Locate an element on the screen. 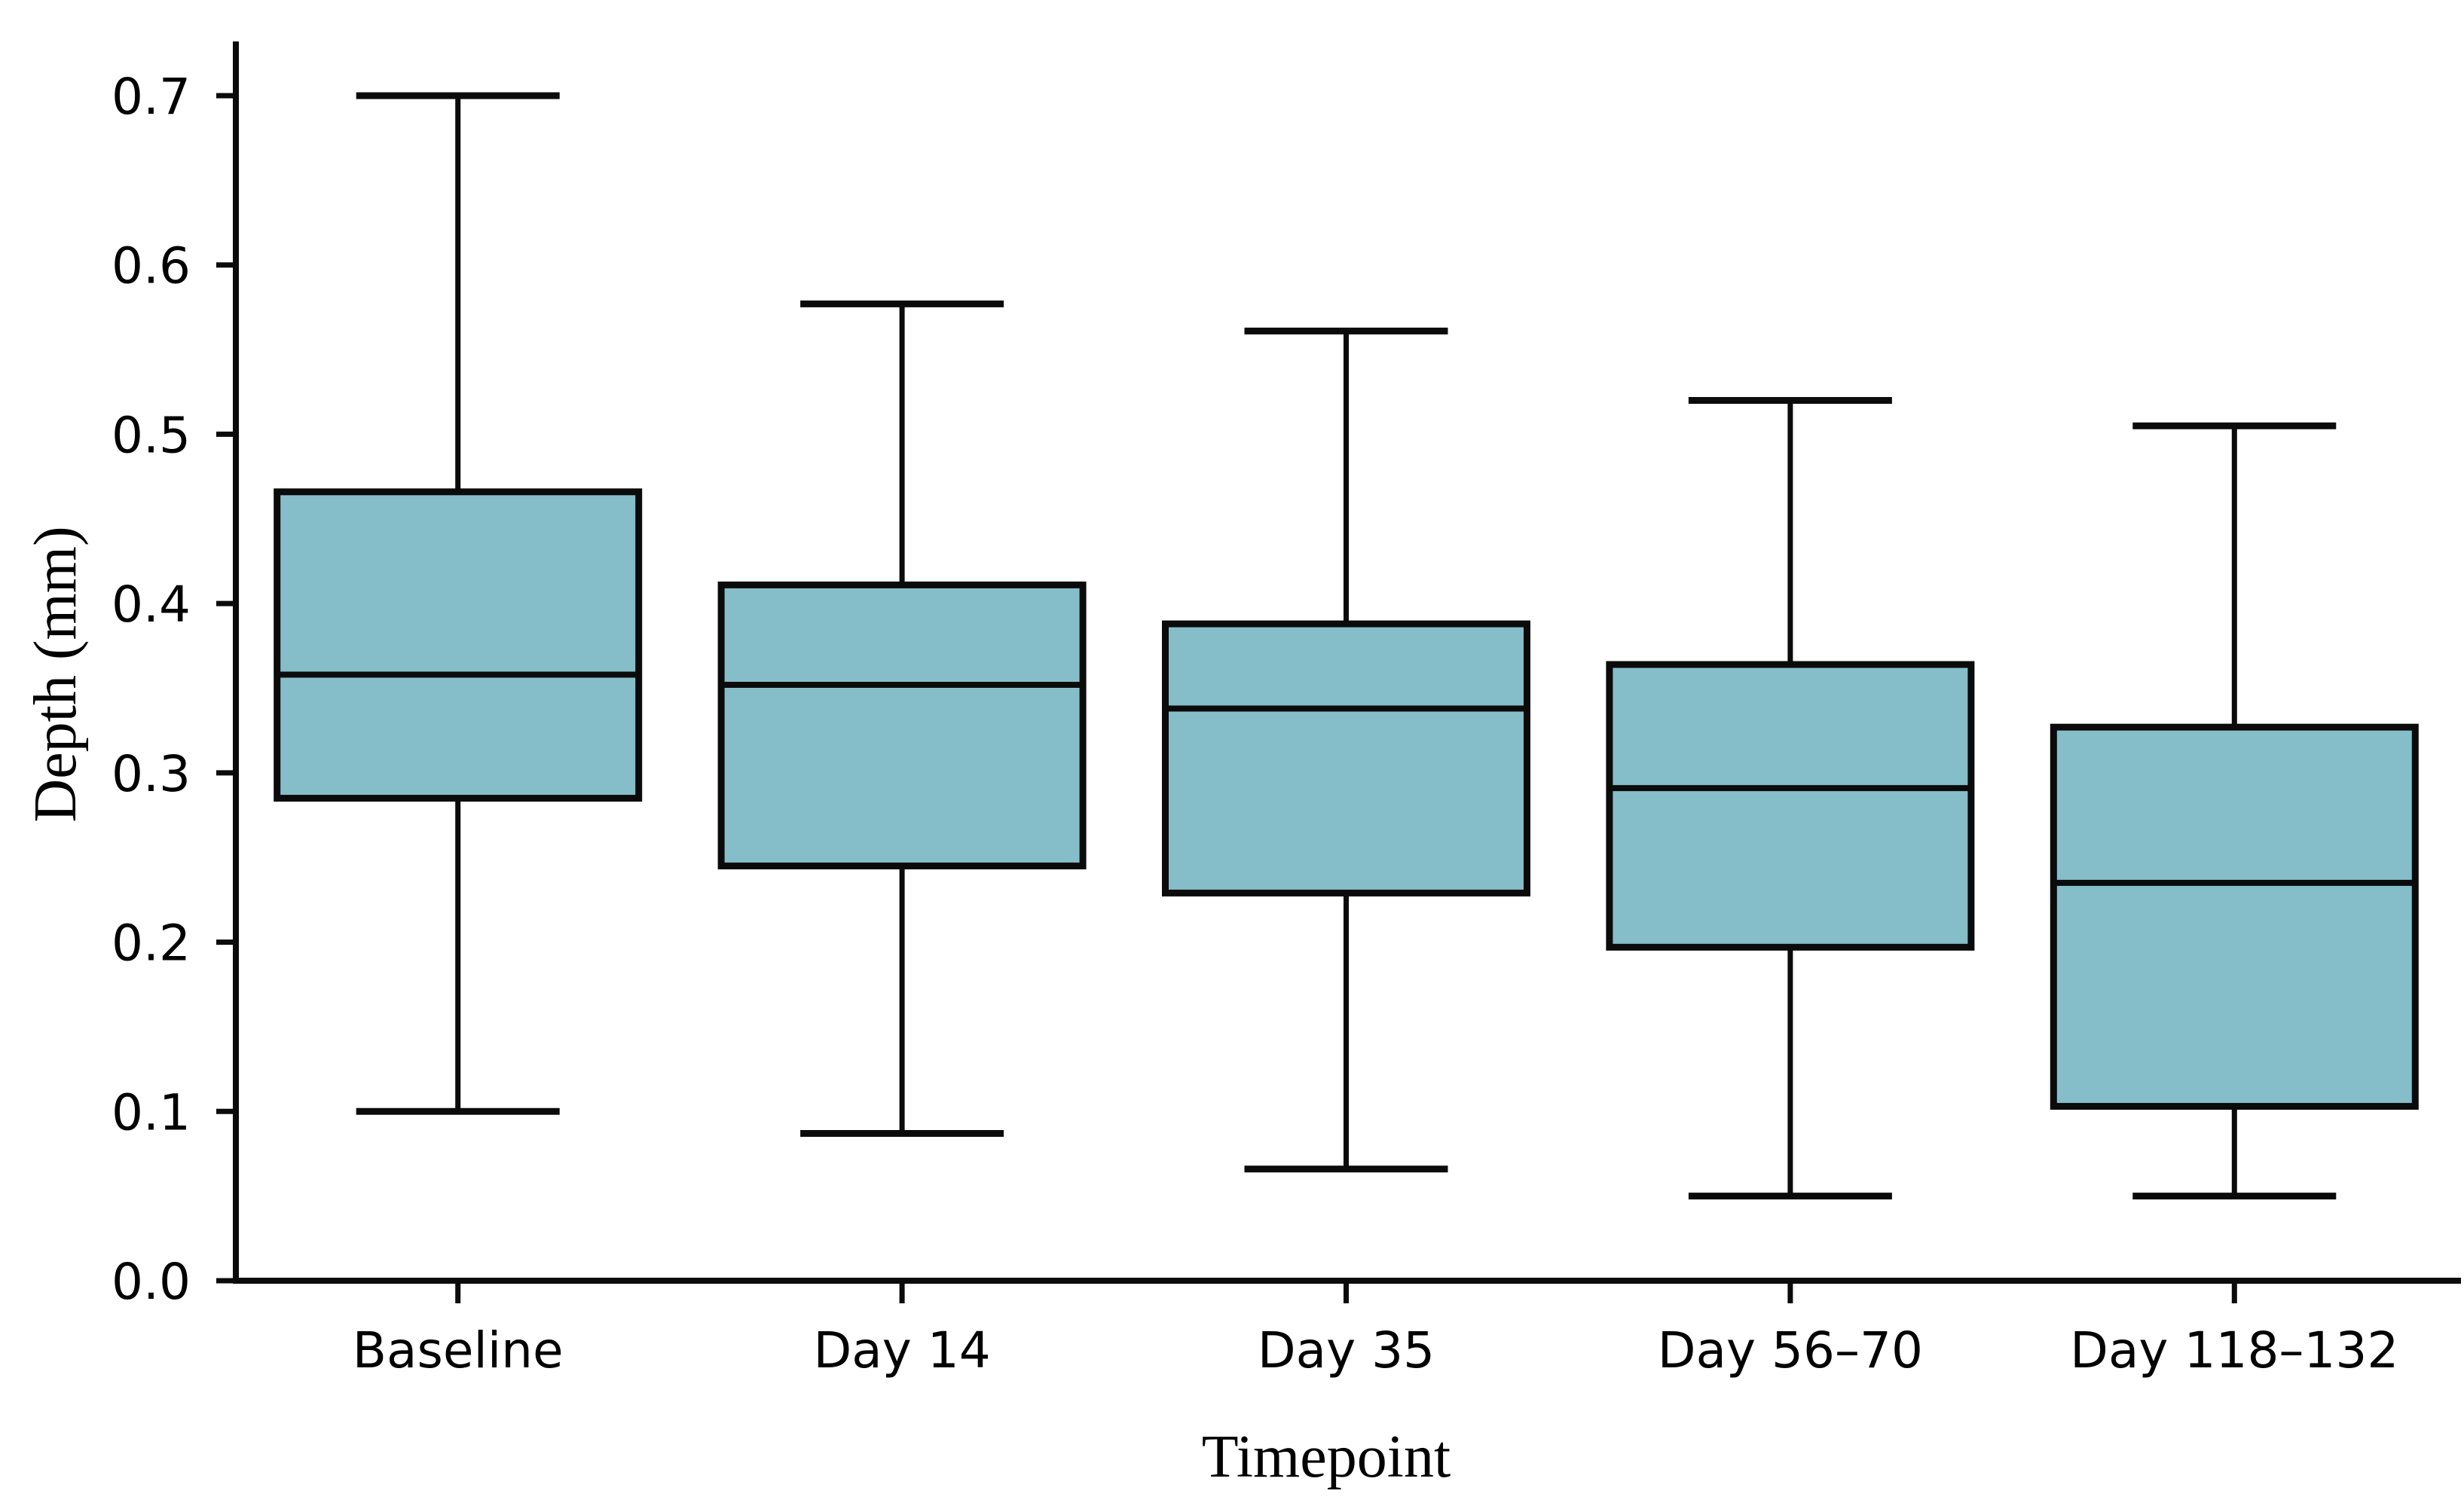 The width and height of the screenshot is (2464, 1512). y-tick-label: 0.4 is located at coordinates (151, 605).